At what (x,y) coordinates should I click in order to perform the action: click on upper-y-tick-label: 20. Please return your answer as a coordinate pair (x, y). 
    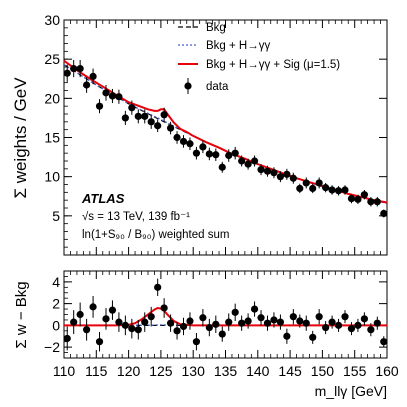
    Looking at the image, I should click on (52, 98).